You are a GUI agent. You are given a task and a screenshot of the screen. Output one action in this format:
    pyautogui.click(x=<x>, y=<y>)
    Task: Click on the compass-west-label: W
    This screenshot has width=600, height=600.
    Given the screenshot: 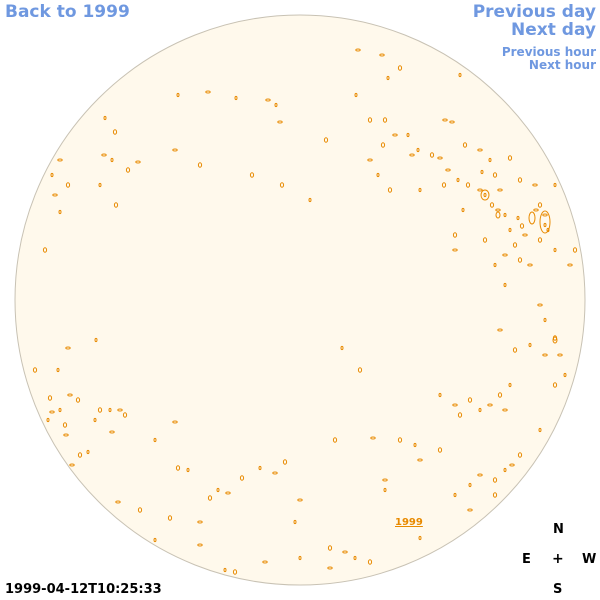 What is the action you would take?
    pyautogui.click(x=589, y=559)
    